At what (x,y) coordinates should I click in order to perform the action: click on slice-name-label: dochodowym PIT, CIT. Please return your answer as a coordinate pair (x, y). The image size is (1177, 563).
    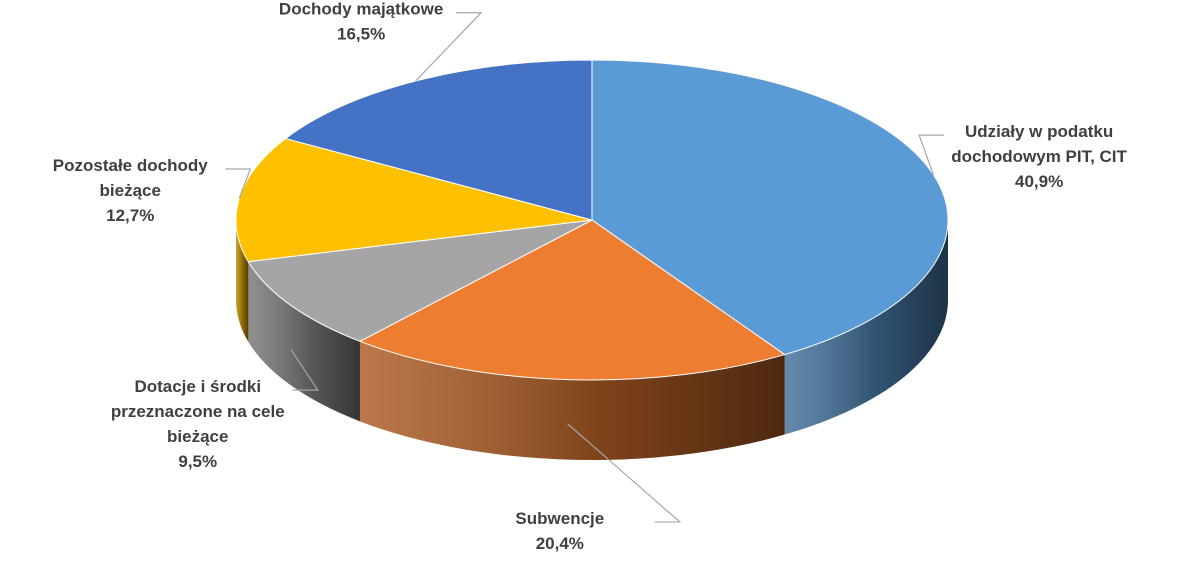
    Looking at the image, I should click on (1039, 156).